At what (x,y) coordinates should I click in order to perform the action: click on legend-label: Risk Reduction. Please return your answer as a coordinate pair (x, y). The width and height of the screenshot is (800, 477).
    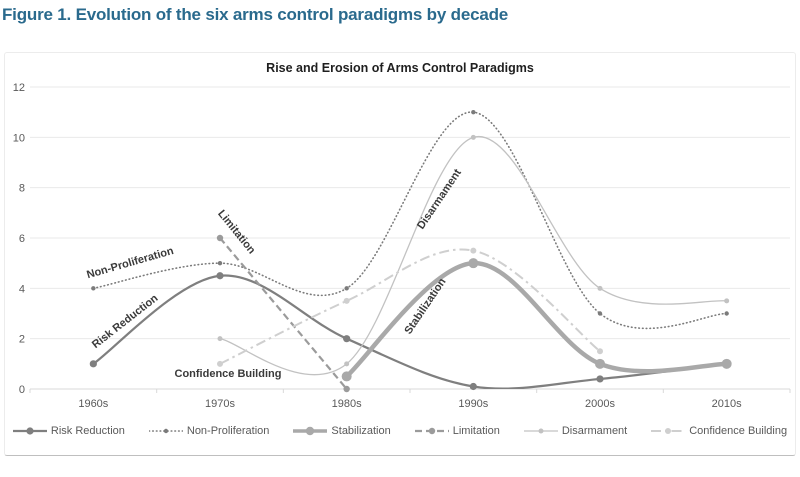
    Looking at the image, I should click on (87, 431).